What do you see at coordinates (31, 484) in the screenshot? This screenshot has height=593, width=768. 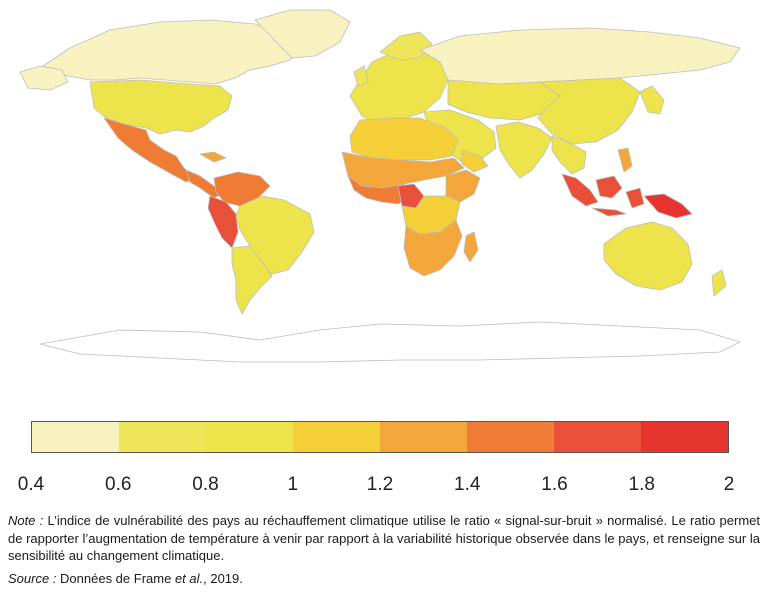 I see `color-scale-tick-label: 0.4` at bounding box center [31, 484].